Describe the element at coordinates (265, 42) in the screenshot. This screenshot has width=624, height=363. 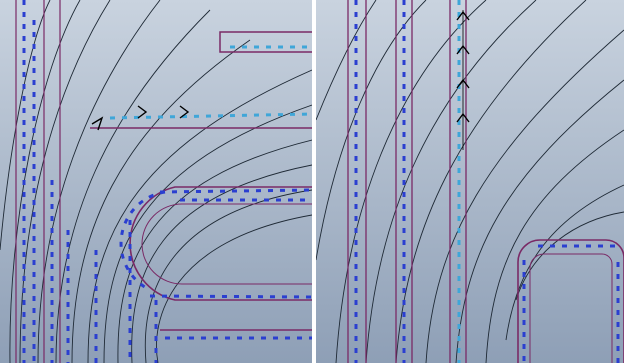
I see `boundary-upper-slot` at that location.